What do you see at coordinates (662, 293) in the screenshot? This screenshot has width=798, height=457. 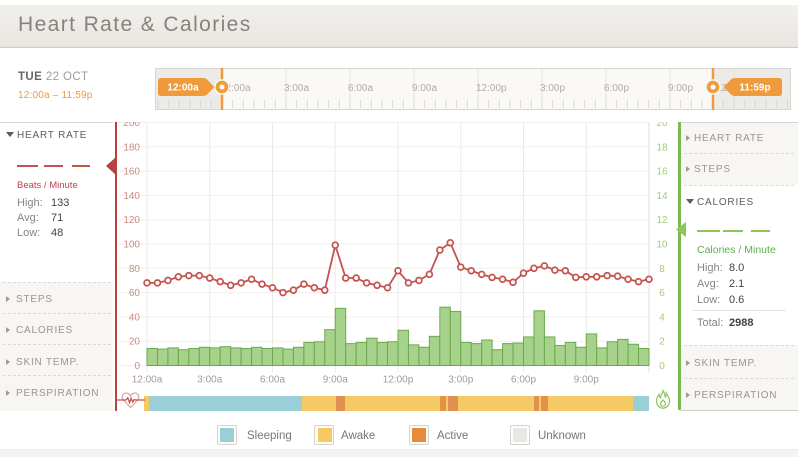 I see `svg-text: 6` at bounding box center [662, 293].